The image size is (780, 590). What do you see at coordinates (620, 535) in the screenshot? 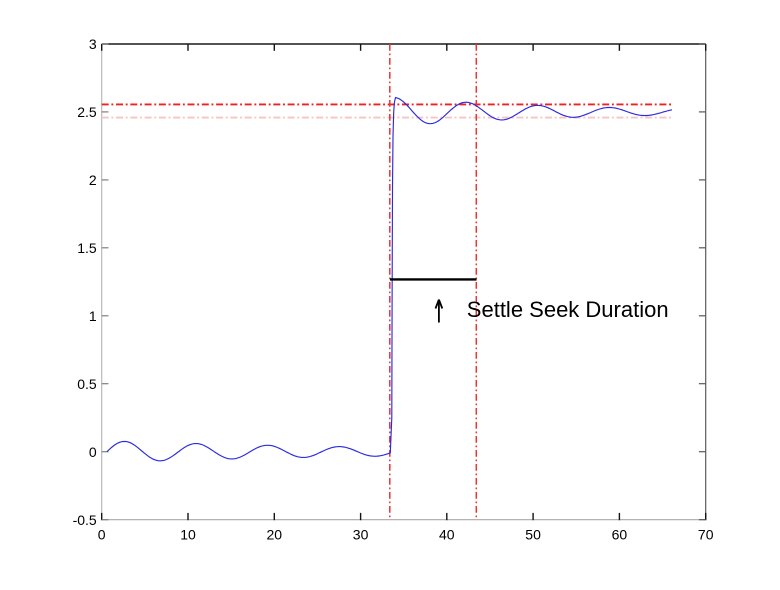
I see `svg-text: 60` at bounding box center [620, 535].